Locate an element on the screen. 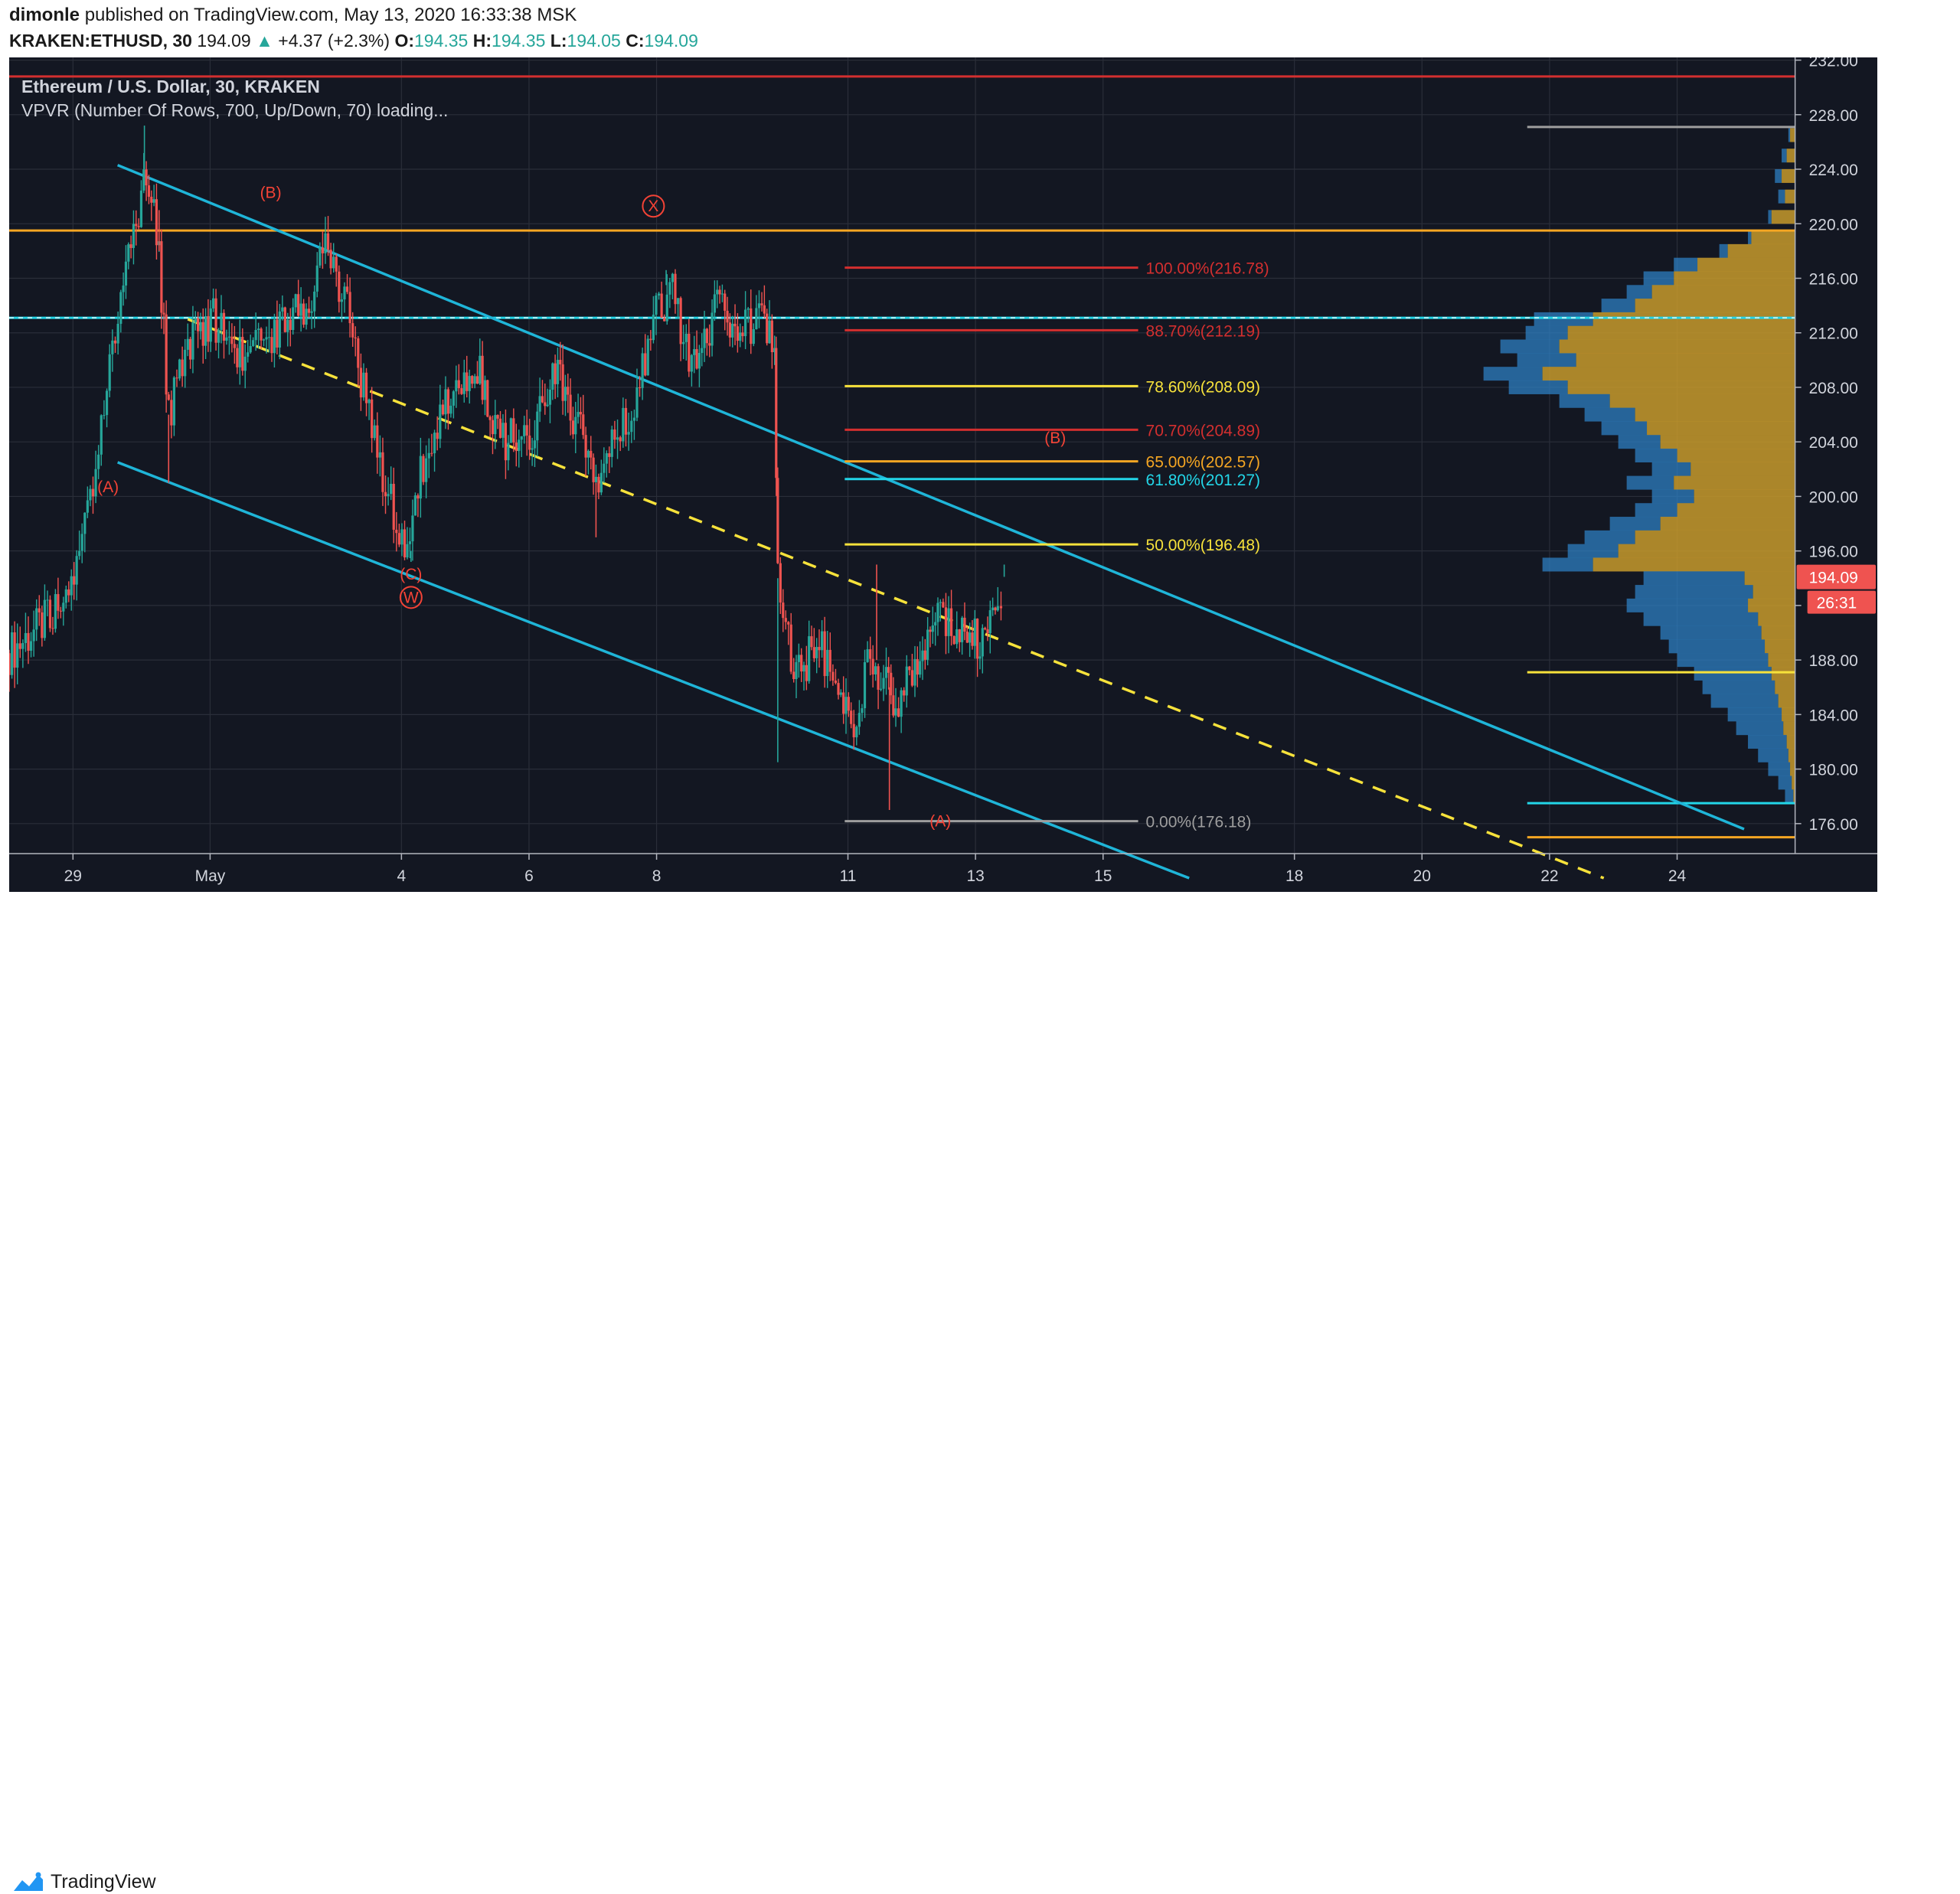 This screenshot has height=1894, width=1960. fib-level-label: 70.70%(204.89) is located at coordinates (1203, 430).